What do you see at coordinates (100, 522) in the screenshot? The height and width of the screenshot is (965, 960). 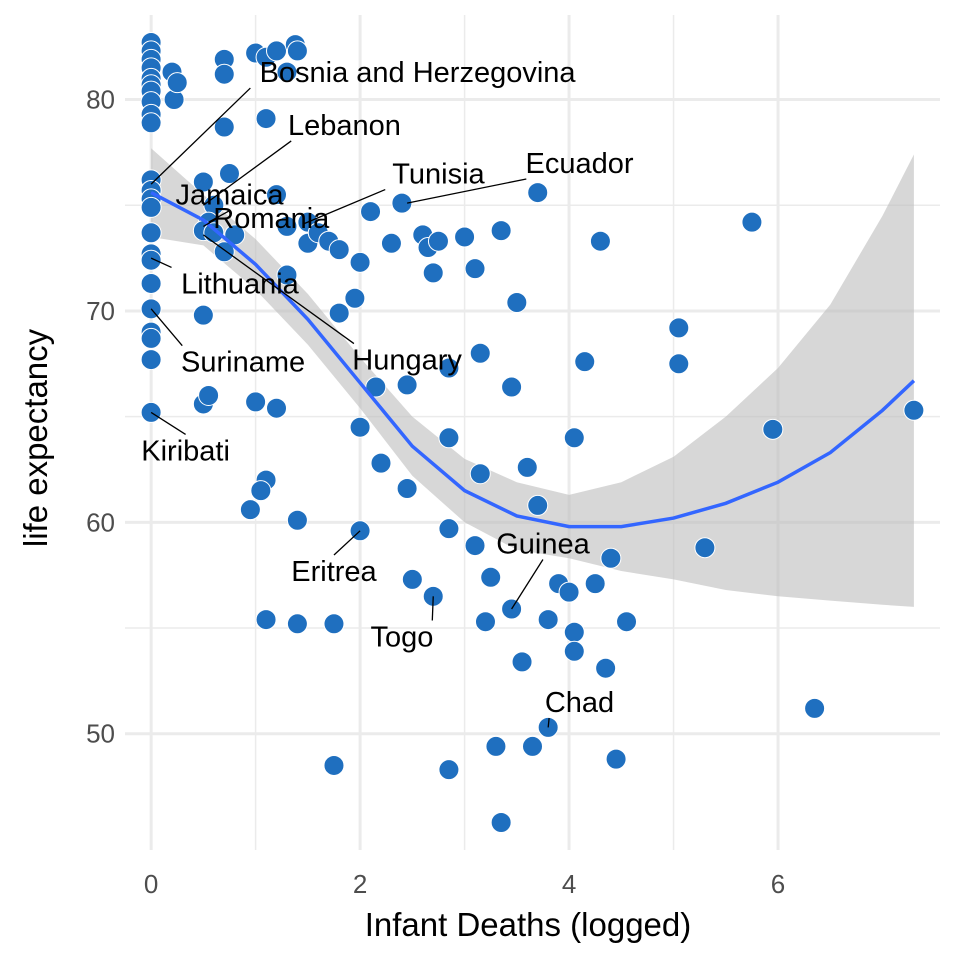 I see `y-tick-label: 60` at bounding box center [100, 522].